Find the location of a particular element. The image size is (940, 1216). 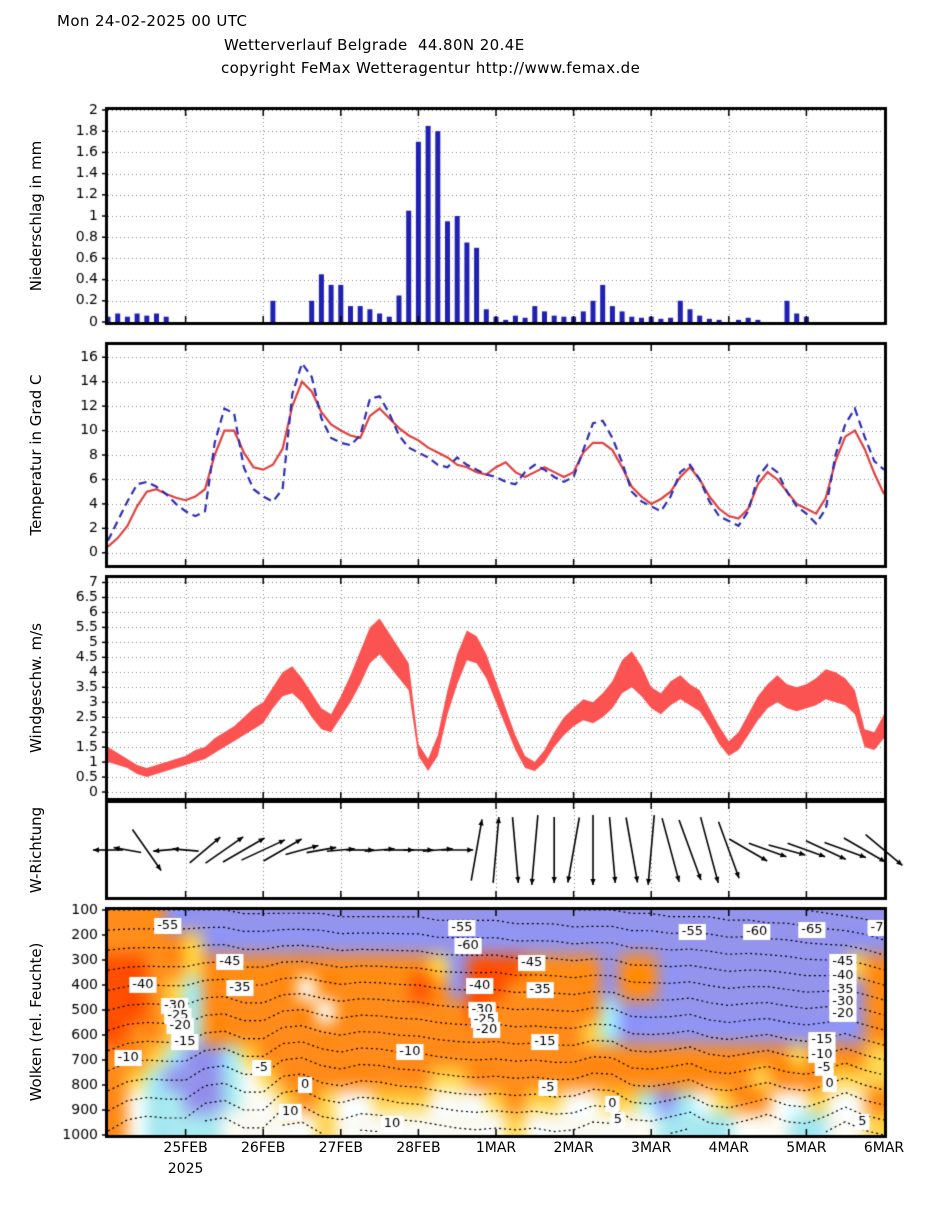

clouds-axis-title: Wolken (rel. Feuchte) is located at coordinates (36, 1022).